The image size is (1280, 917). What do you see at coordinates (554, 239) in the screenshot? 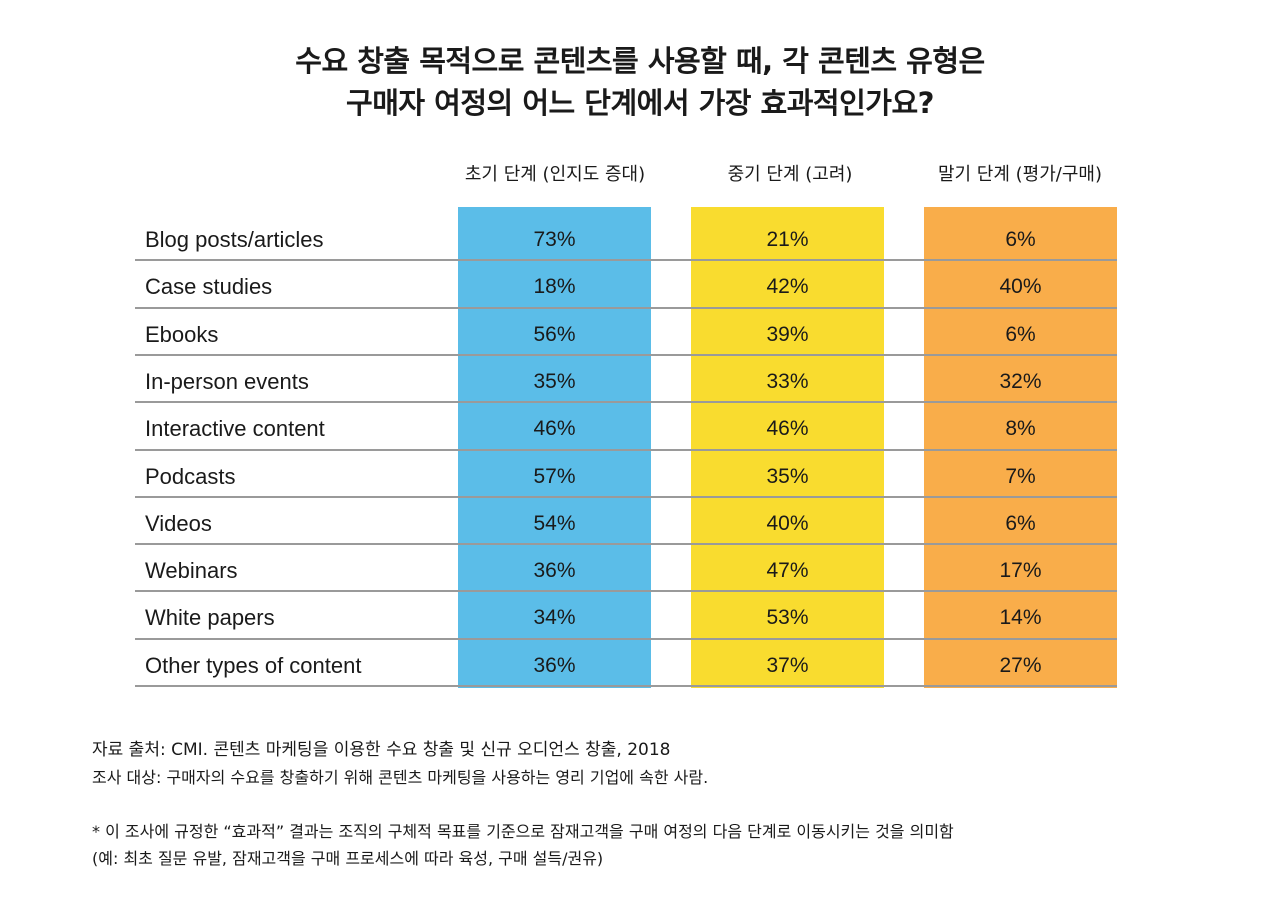
I see `data-label-early: 73%` at bounding box center [554, 239].